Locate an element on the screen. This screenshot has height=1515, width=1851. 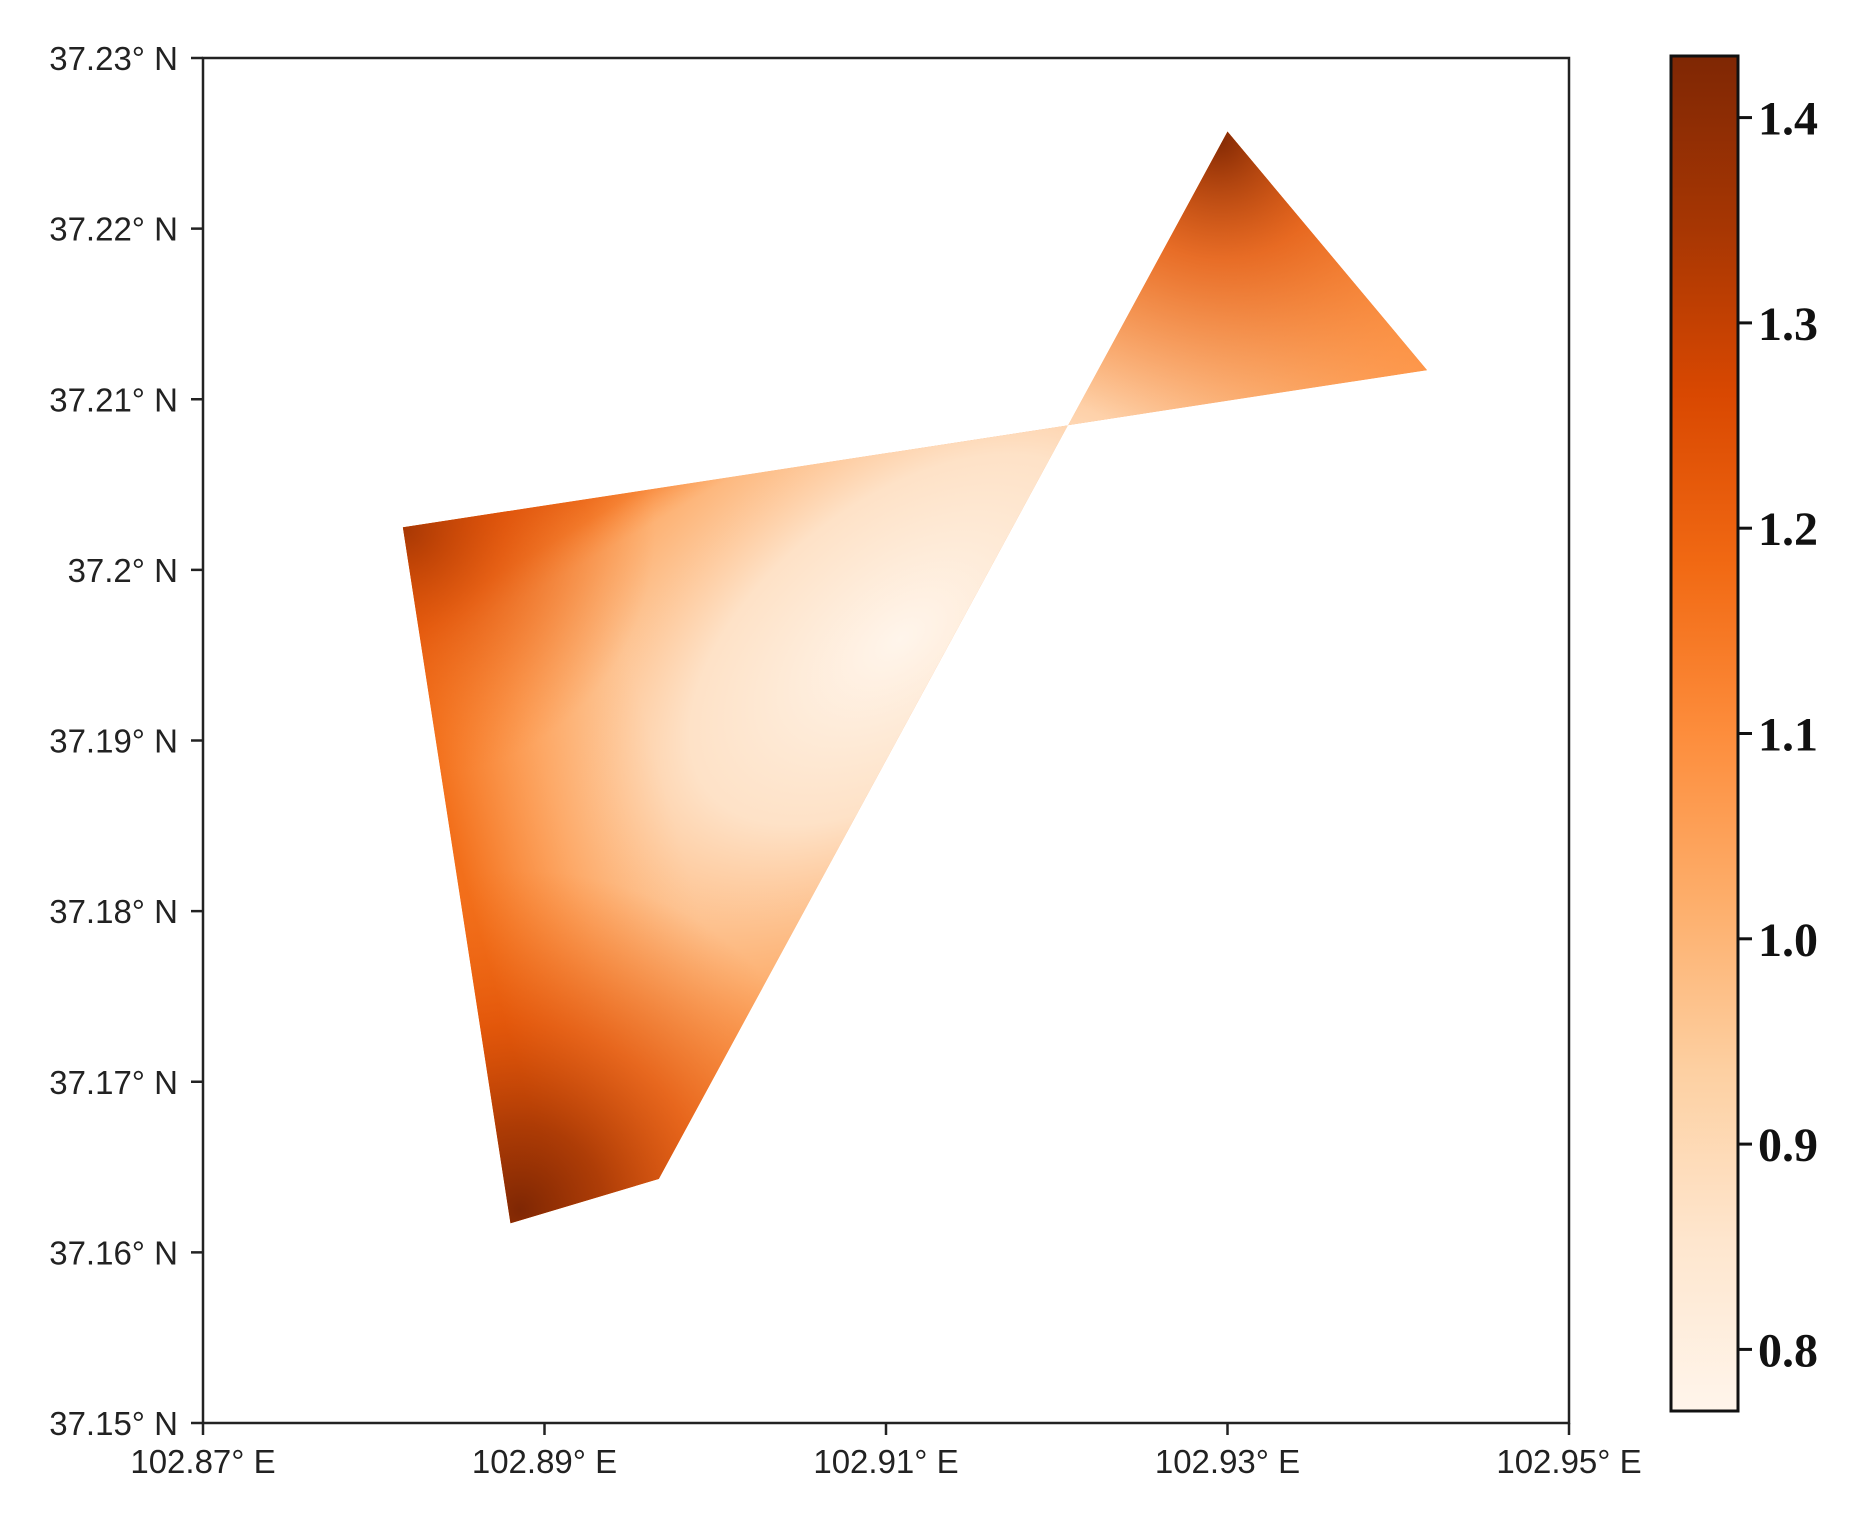
colorbar-tick-label: 1.4 is located at coordinates (1788, 119).